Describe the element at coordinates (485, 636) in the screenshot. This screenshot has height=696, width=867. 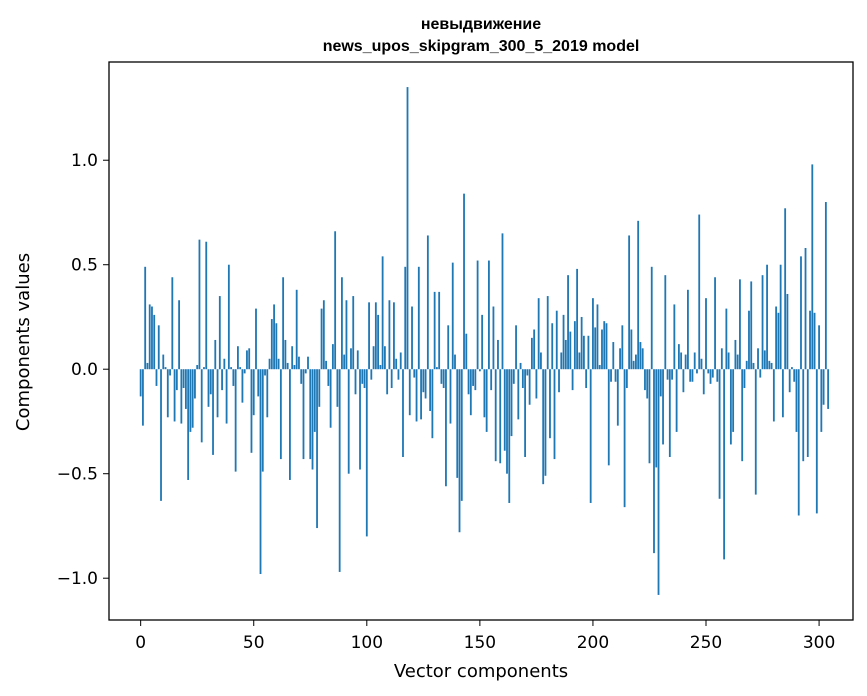
I see `x-axis: 0 50 100 150 200 250 300` at that location.